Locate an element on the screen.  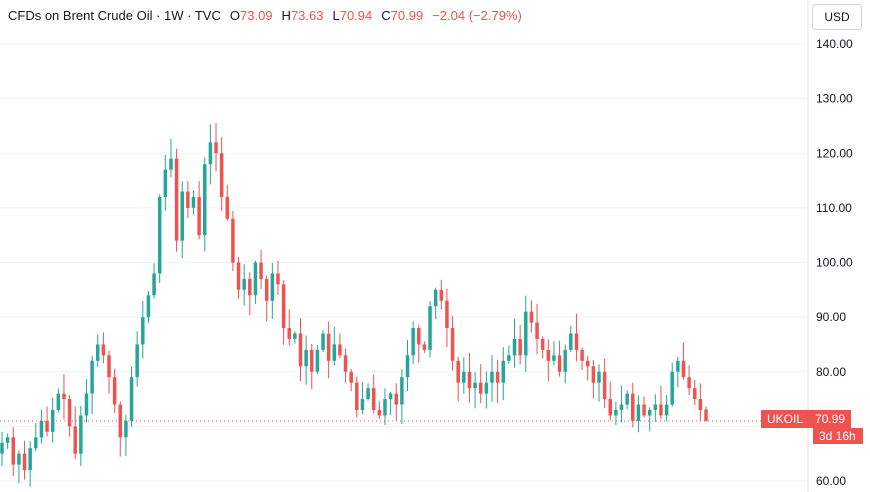
close-value: 70.99 is located at coordinates (407, 15).